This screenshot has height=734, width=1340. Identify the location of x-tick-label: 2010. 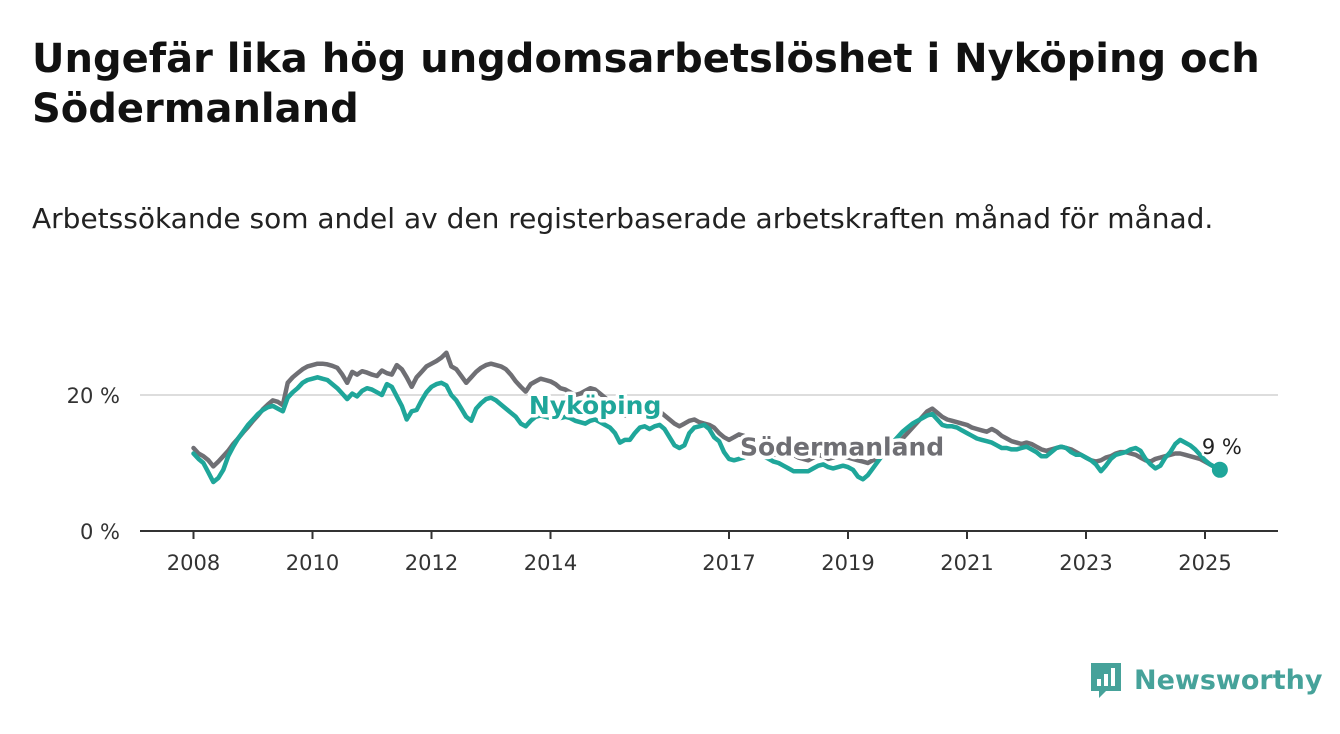
(312, 563).